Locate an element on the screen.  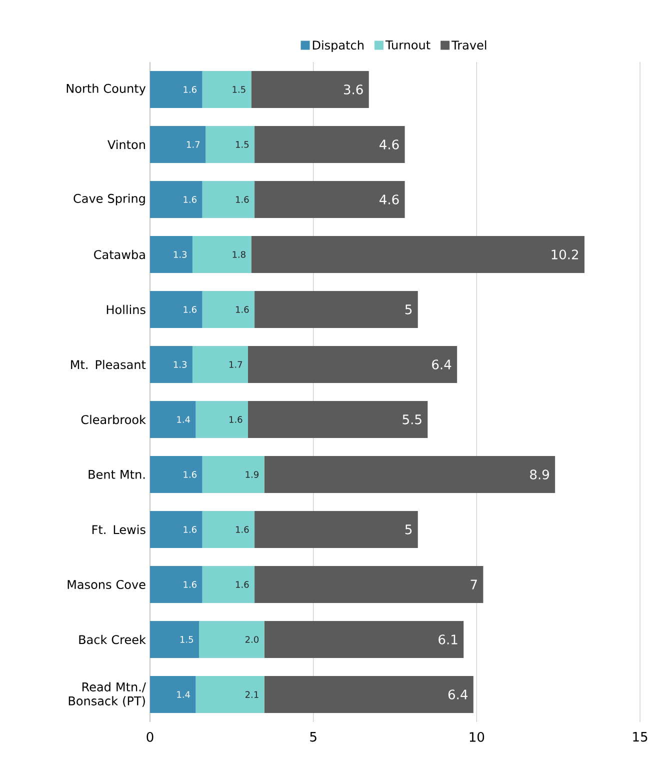
y-tick-label: Ft. Lewis is located at coordinates (119, 529).